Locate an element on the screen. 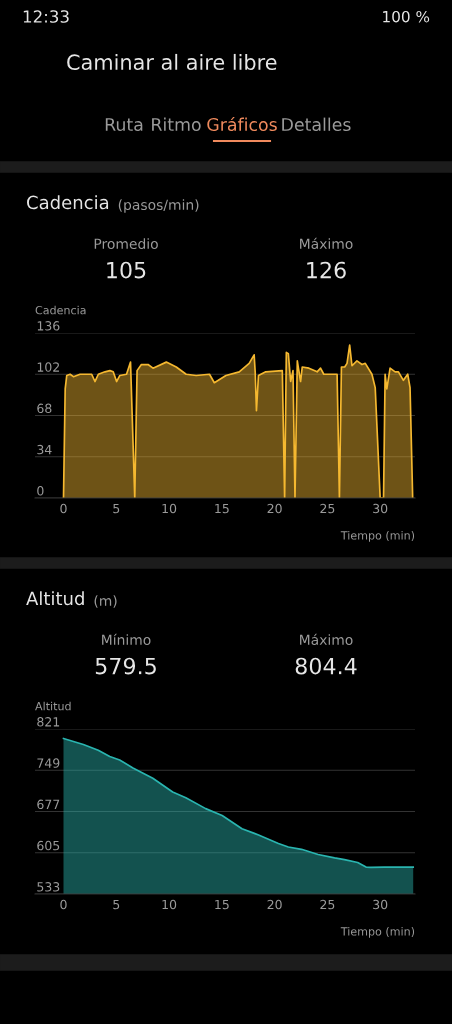  y-tick-label: 533 is located at coordinates (48, 887).